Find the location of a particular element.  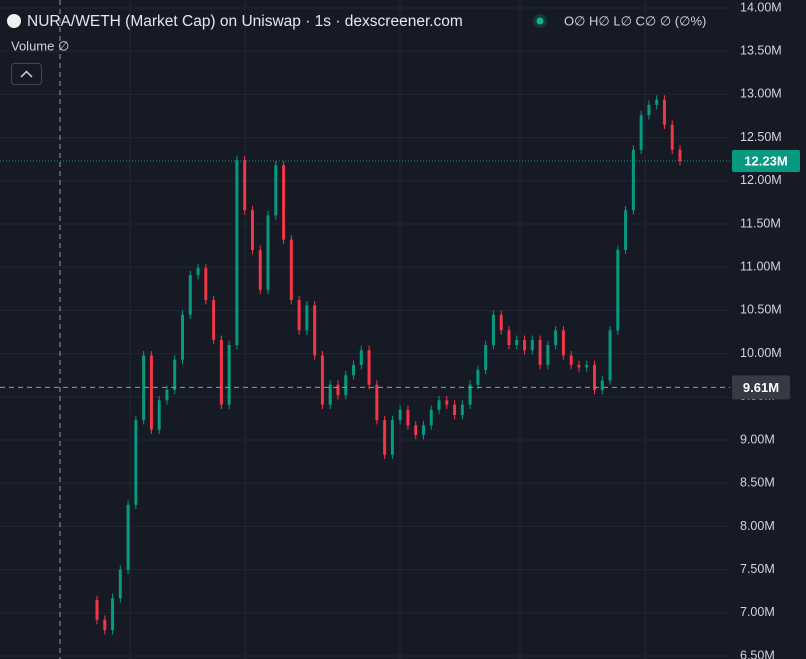

y-tick-label: 13.00M is located at coordinates (761, 94).